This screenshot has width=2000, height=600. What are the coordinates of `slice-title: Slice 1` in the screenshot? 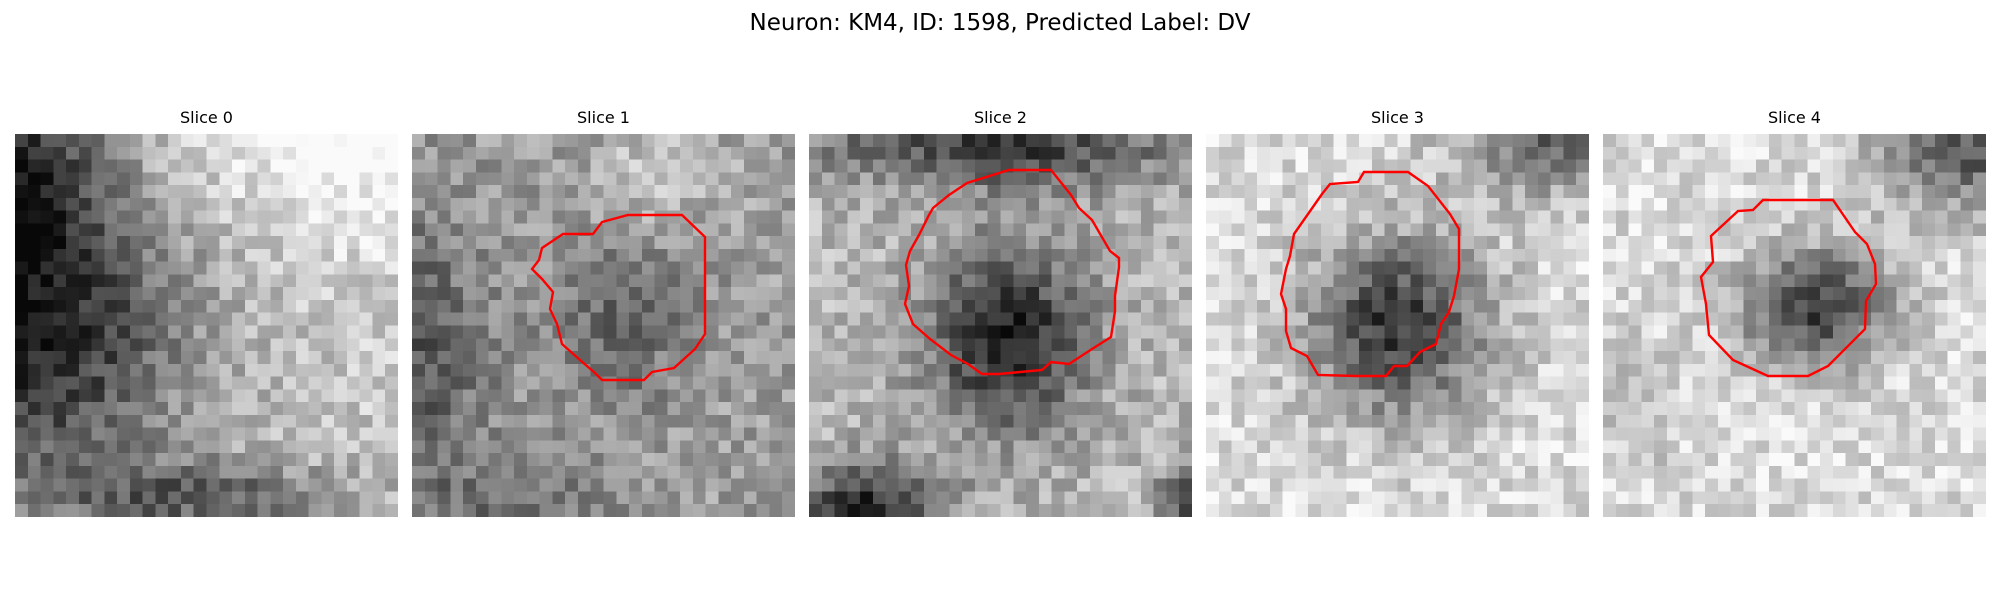 It's located at (603, 117).